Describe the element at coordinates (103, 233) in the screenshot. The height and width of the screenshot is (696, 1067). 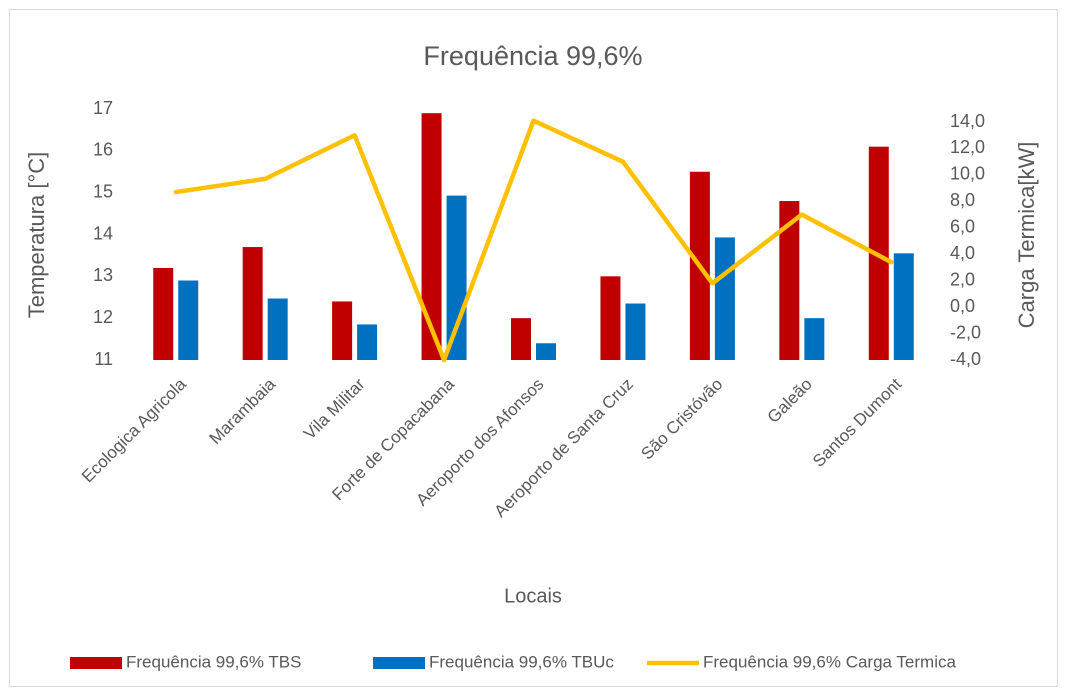
I see `y-tick-label: 14` at that location.